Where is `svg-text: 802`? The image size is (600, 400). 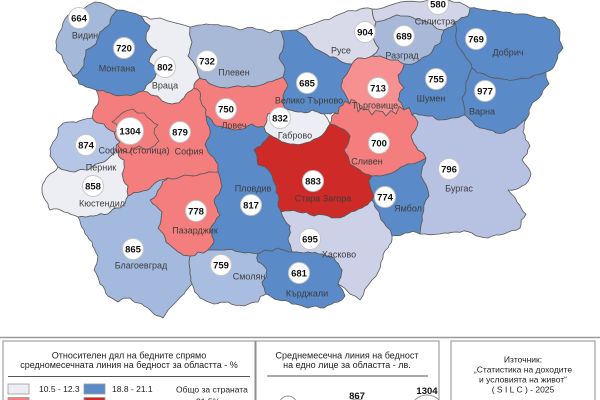 svg-text: 802 is located at coordinates (165, 68).